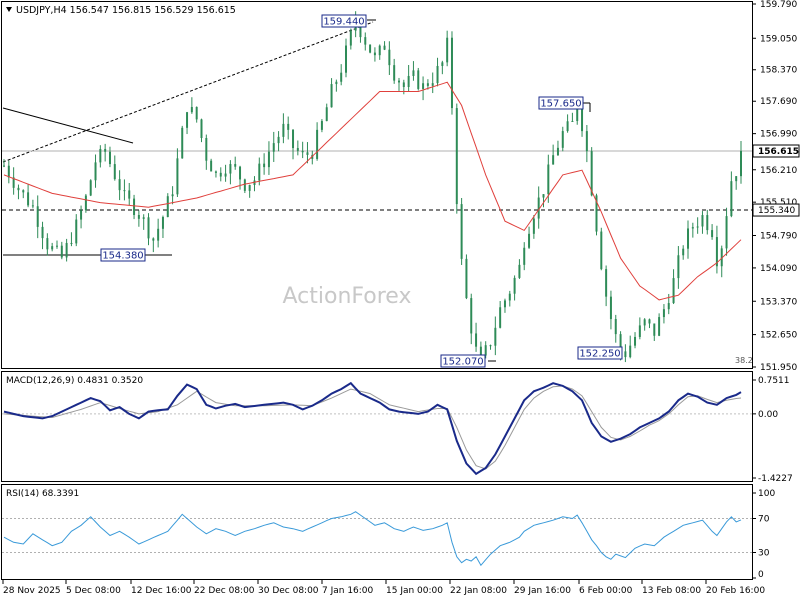 The image size is (800, 600). I want to click on time-tick-label: 6 Feb 00:00, so click(606, 591).